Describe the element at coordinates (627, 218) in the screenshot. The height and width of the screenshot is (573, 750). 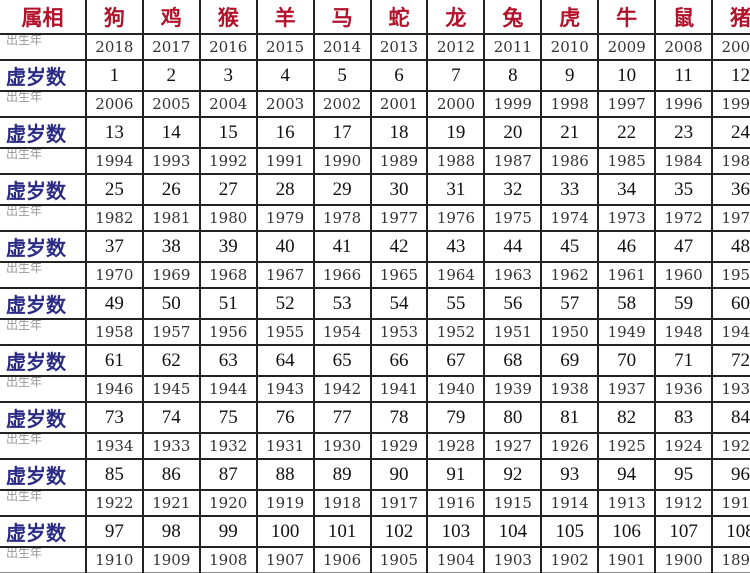
I see `birth-year-cell: 1973` at that location.